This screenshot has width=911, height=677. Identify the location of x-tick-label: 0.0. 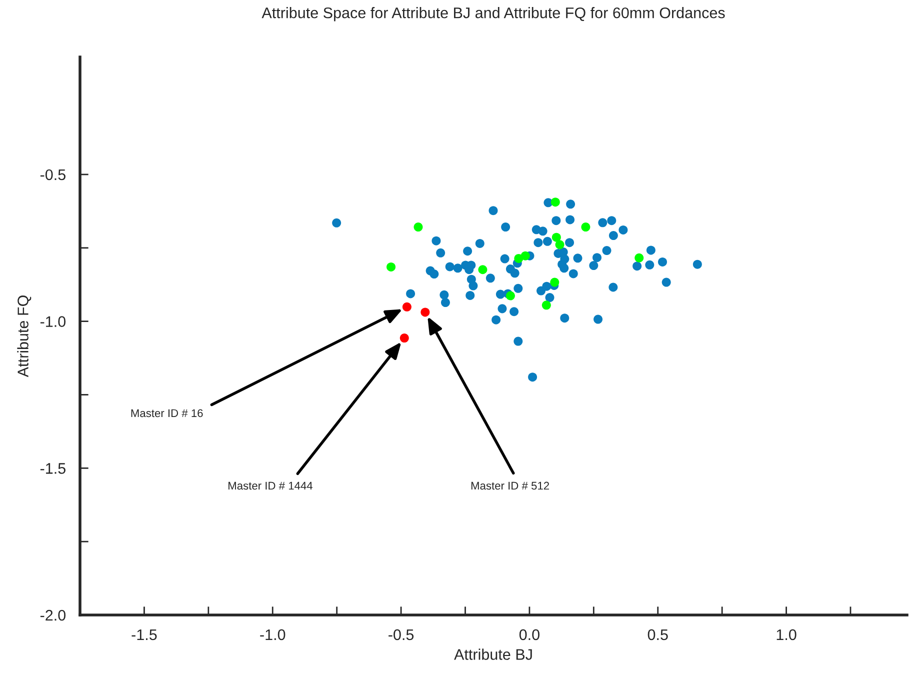
(529, 634).